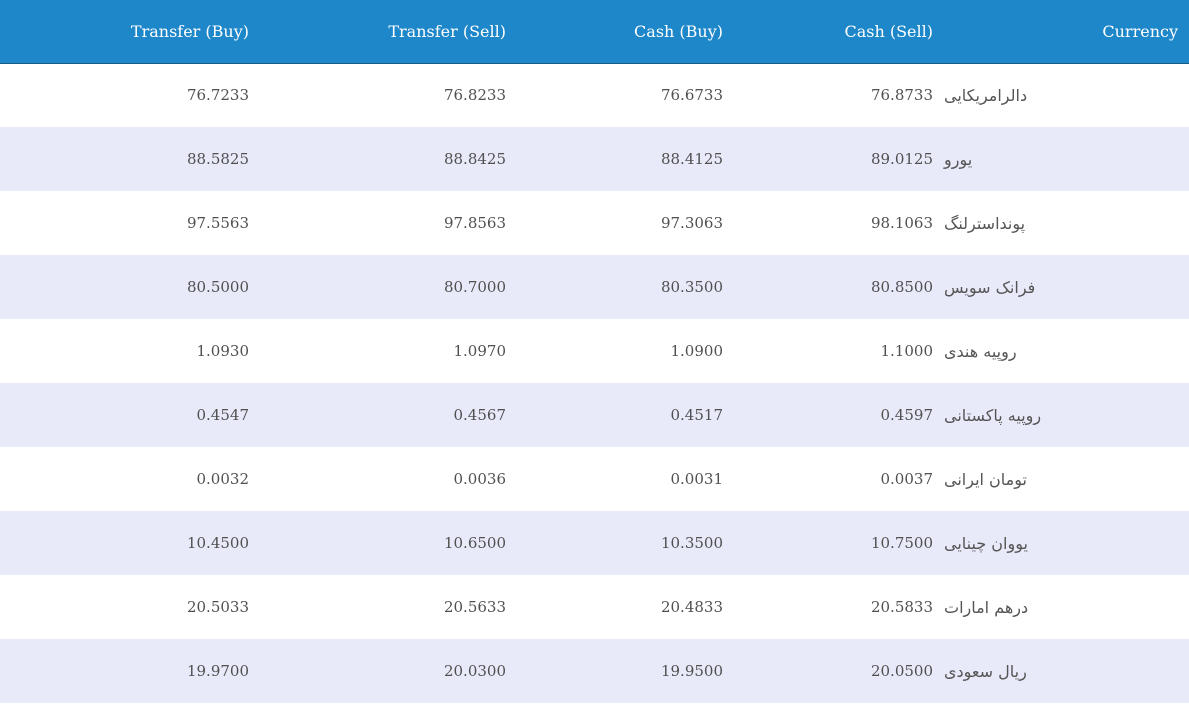  I want to click on currency-name: فرانک سویس, so click(990, 287).